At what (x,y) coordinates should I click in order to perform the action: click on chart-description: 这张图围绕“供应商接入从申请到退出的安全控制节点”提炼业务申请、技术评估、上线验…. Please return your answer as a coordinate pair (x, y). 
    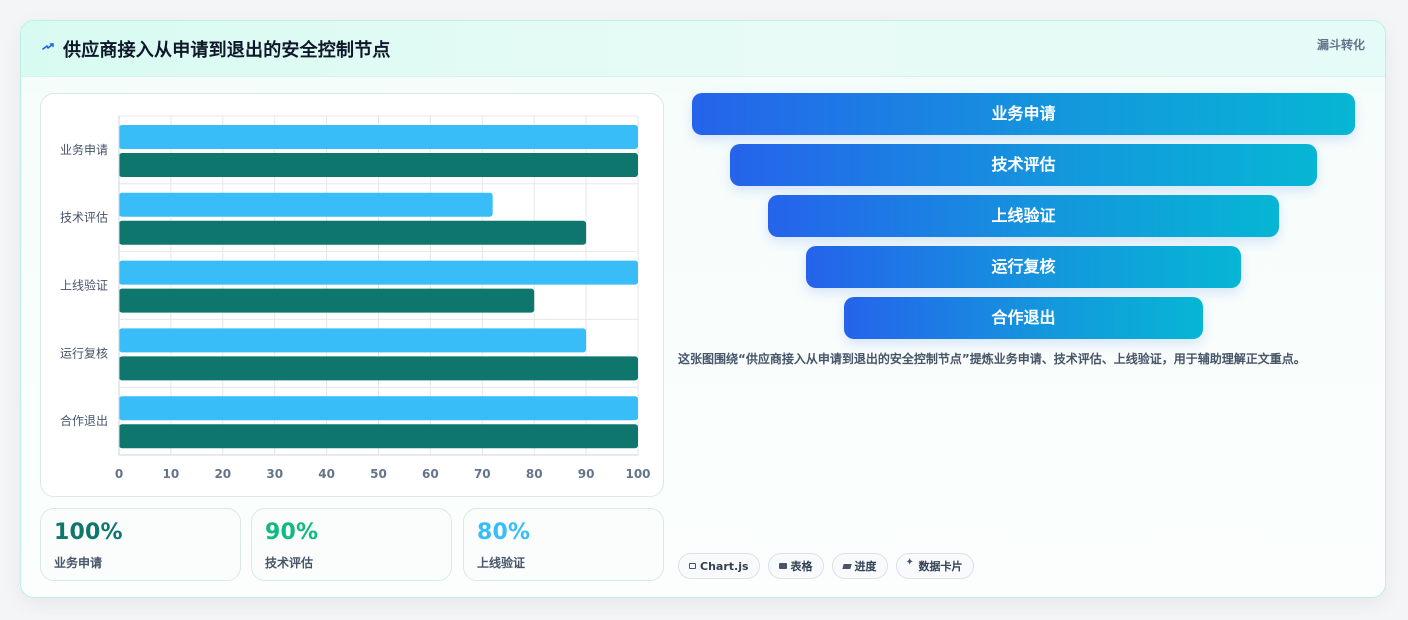
    Looking at the image, I should click on (992, 359).